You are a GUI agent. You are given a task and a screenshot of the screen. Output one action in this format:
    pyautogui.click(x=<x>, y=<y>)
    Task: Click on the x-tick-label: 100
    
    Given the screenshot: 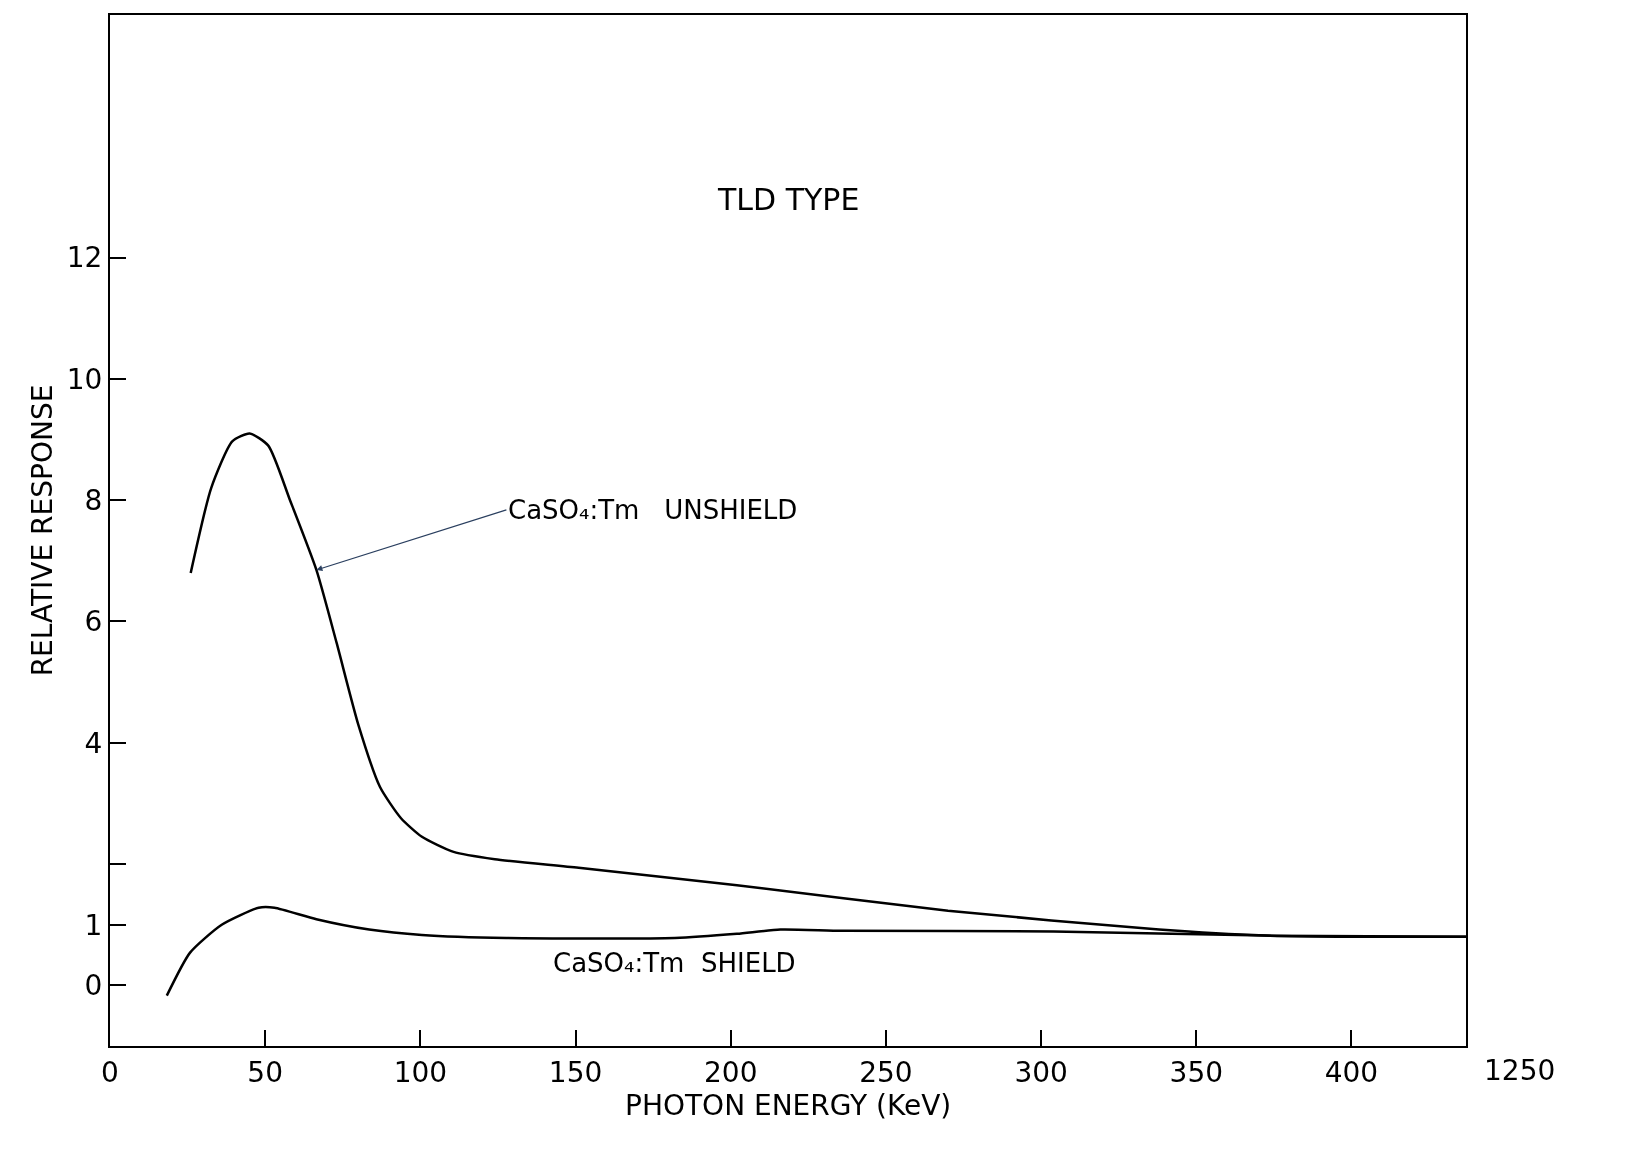 What is the action you would take?
    pyautogui.click(x=420, y=1072)
    